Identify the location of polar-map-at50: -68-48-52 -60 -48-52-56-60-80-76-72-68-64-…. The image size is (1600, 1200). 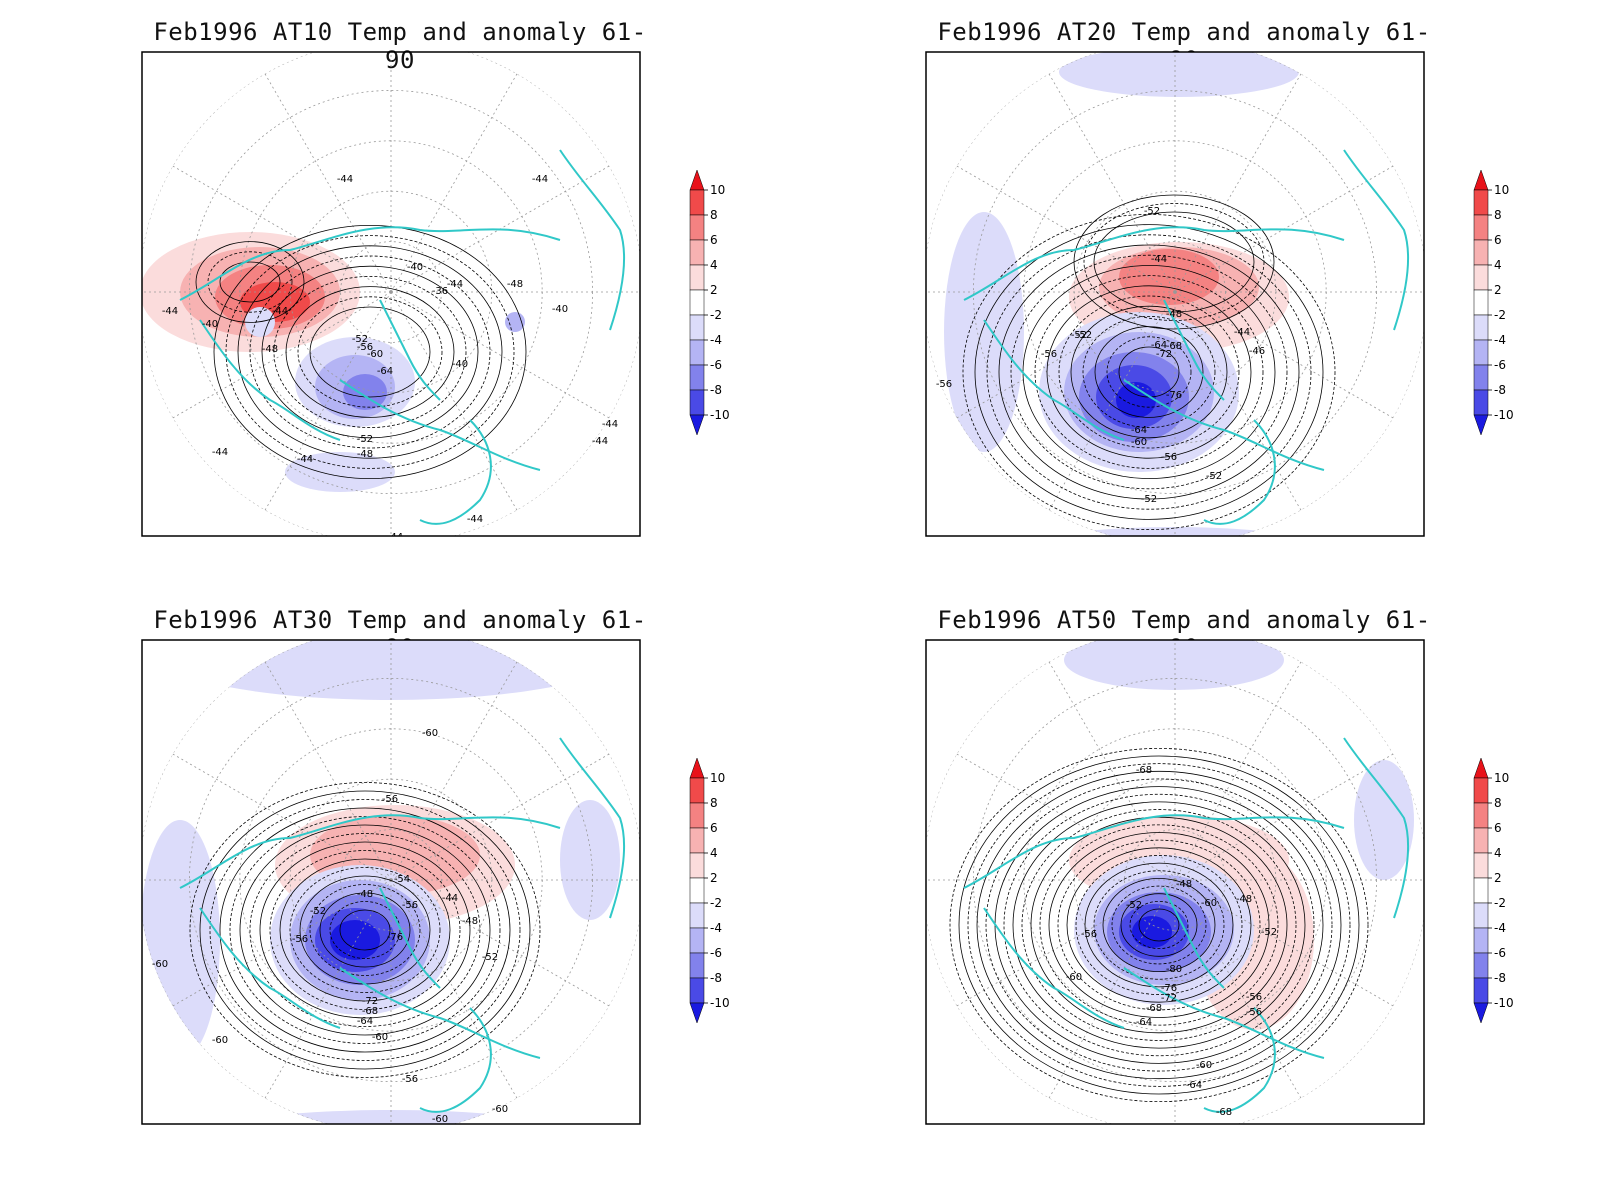
(1175, 882).